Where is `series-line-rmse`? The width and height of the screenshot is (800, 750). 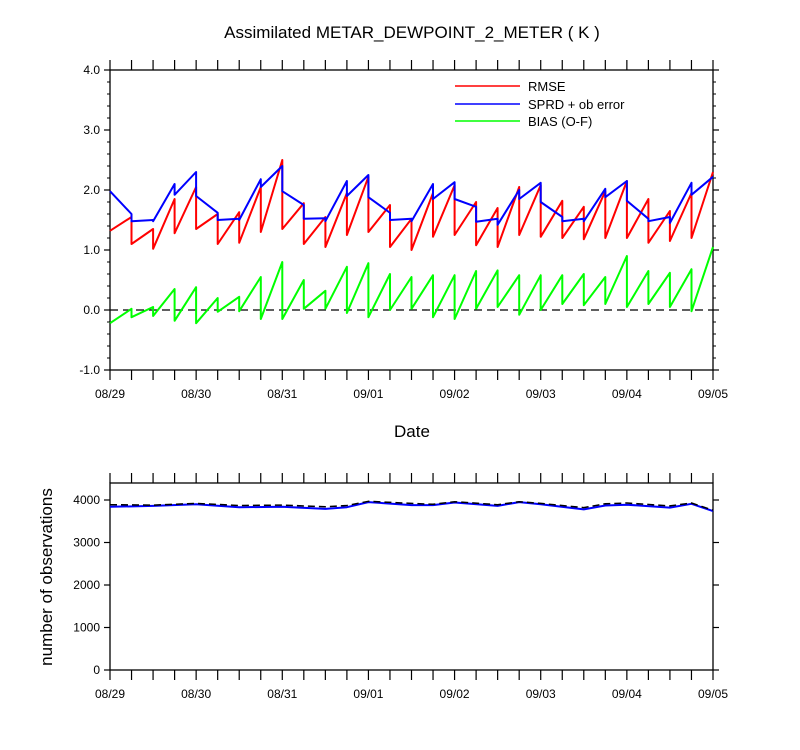 series-line-rmse is located at coordinates (411, 205).